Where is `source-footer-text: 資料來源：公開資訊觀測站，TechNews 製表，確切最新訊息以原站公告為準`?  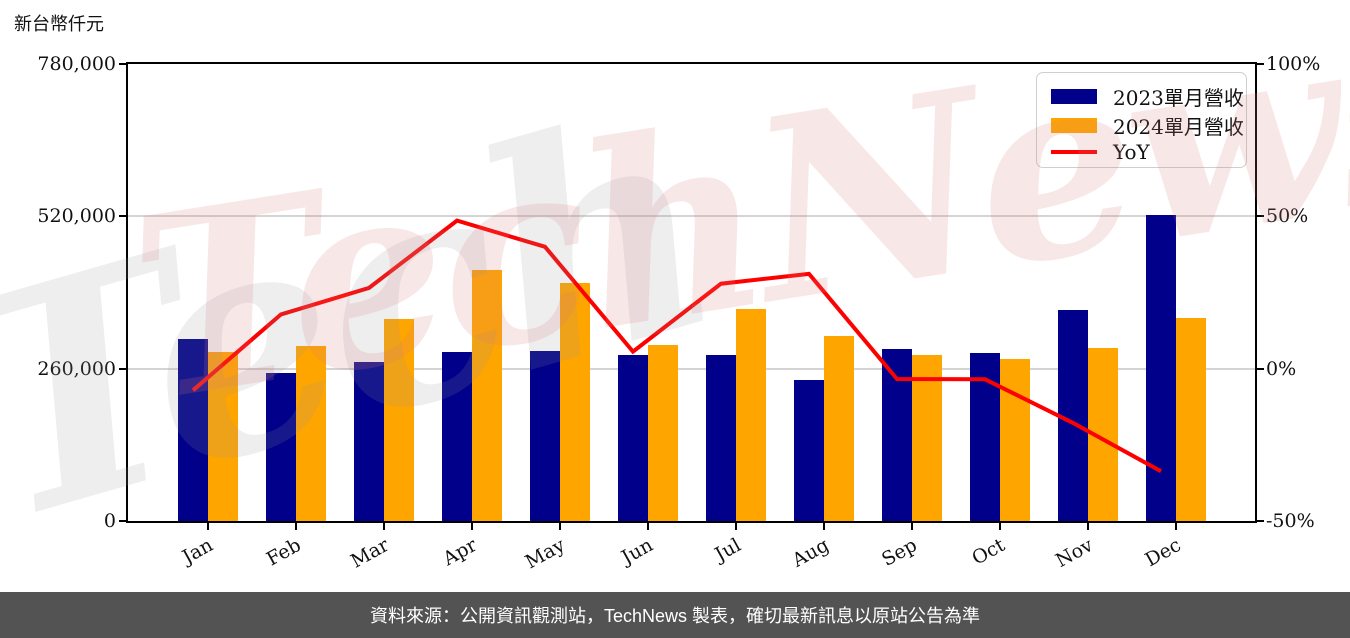
source-footer-text: 資料來源：公開資訊觀測站，TechNews 製表，確切最新訊息以原站公告為準 is located at coordinates (675, 616).